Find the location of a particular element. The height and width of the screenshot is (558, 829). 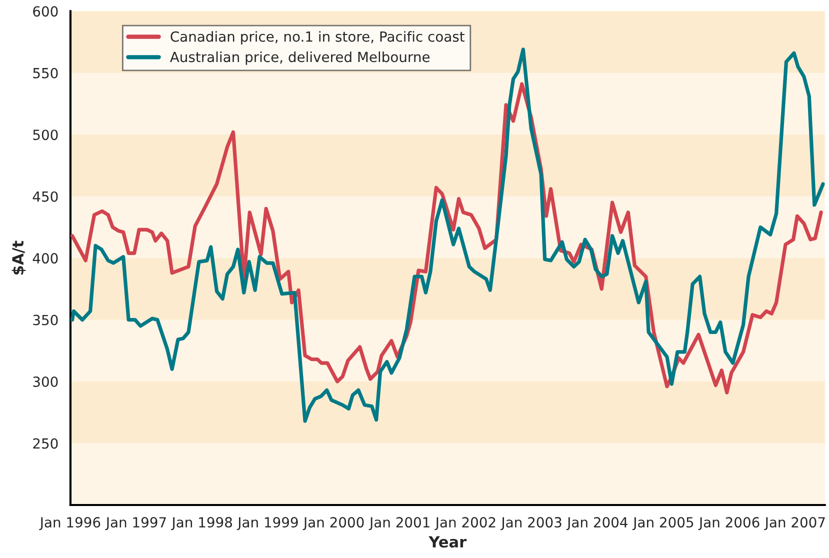

x-tick-label: Jan 1997 is located at coordinates (135, 523).